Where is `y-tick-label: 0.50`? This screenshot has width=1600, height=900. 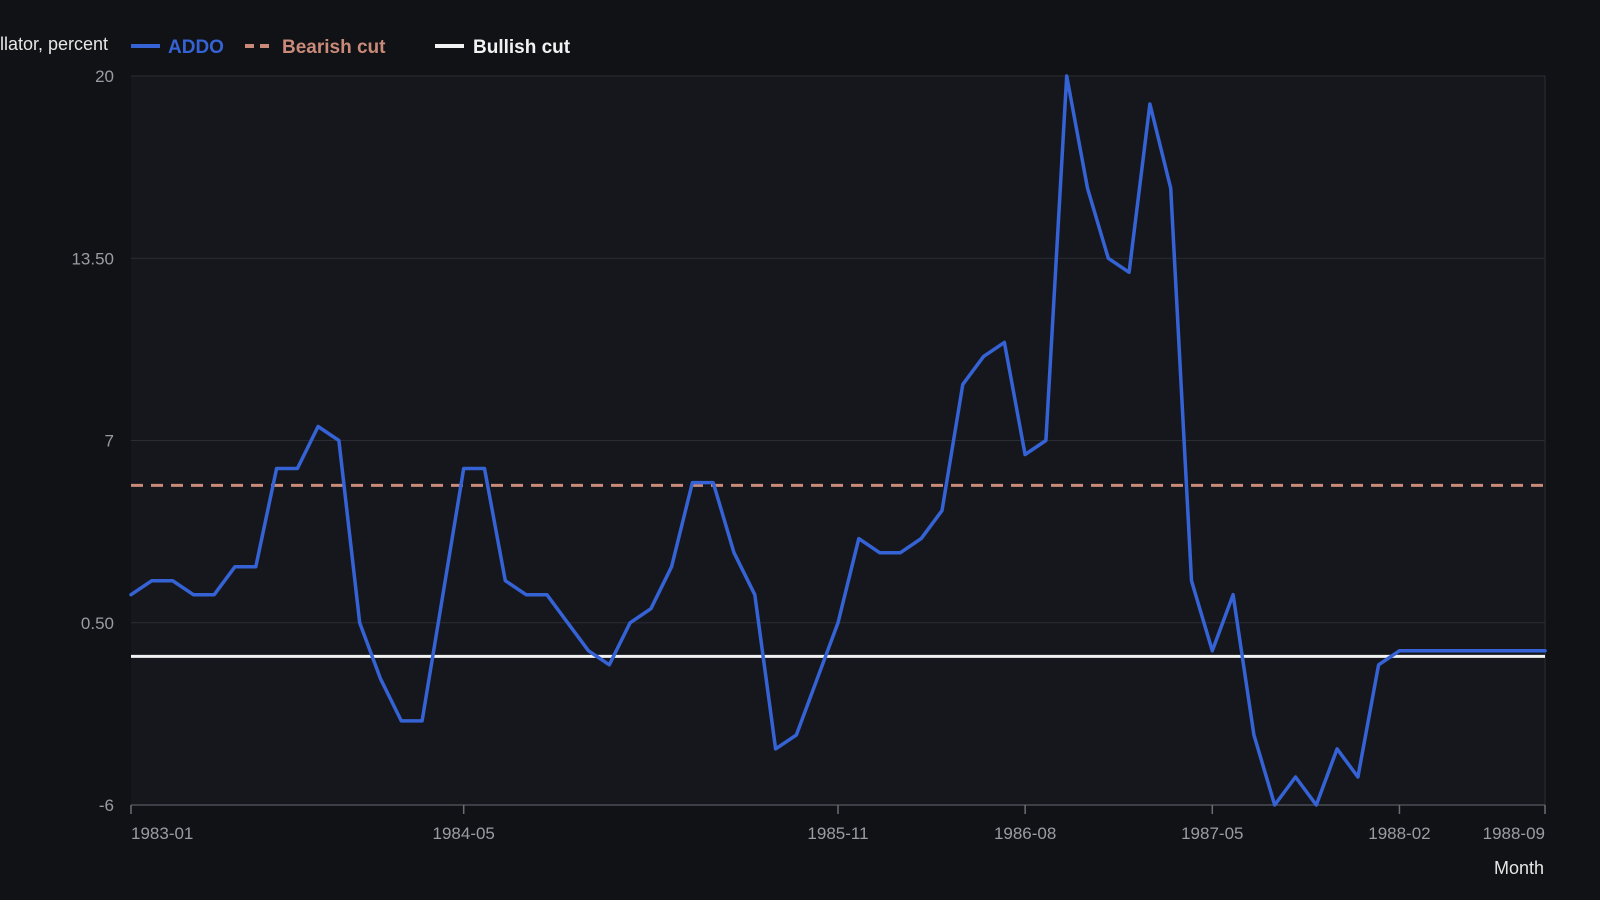
y-tick-label: 0.50 is located at coordinates (97, 623).